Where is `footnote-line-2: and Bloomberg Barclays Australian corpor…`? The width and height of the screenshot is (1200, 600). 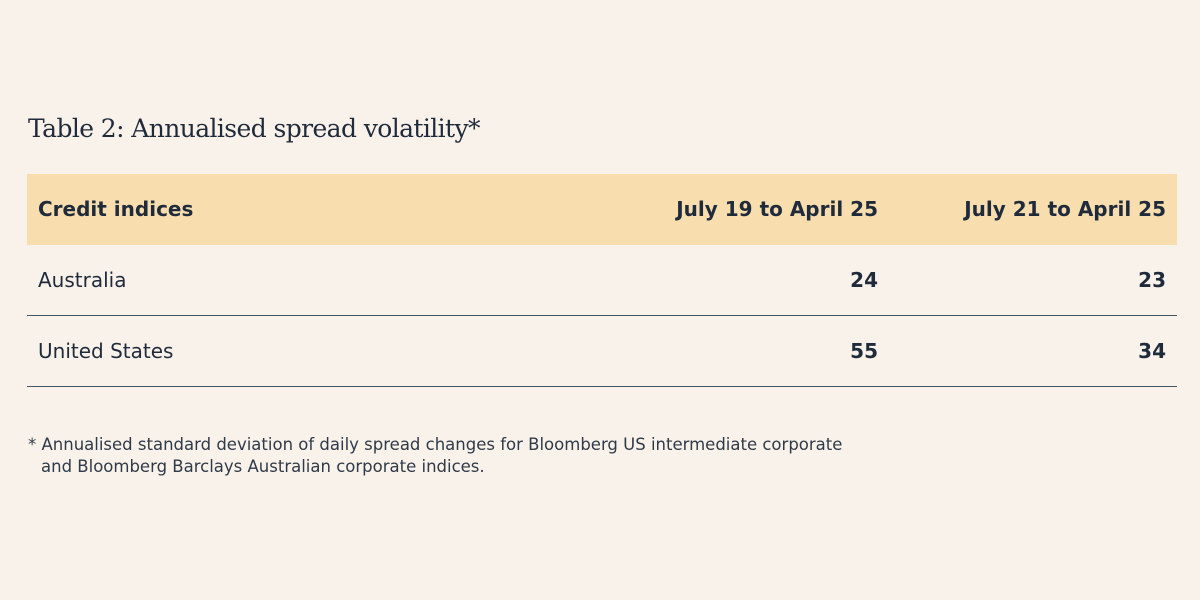 footnote-line-2: and Bloomberg Barclays Australian corpor… is located at coordinates (263, 466).